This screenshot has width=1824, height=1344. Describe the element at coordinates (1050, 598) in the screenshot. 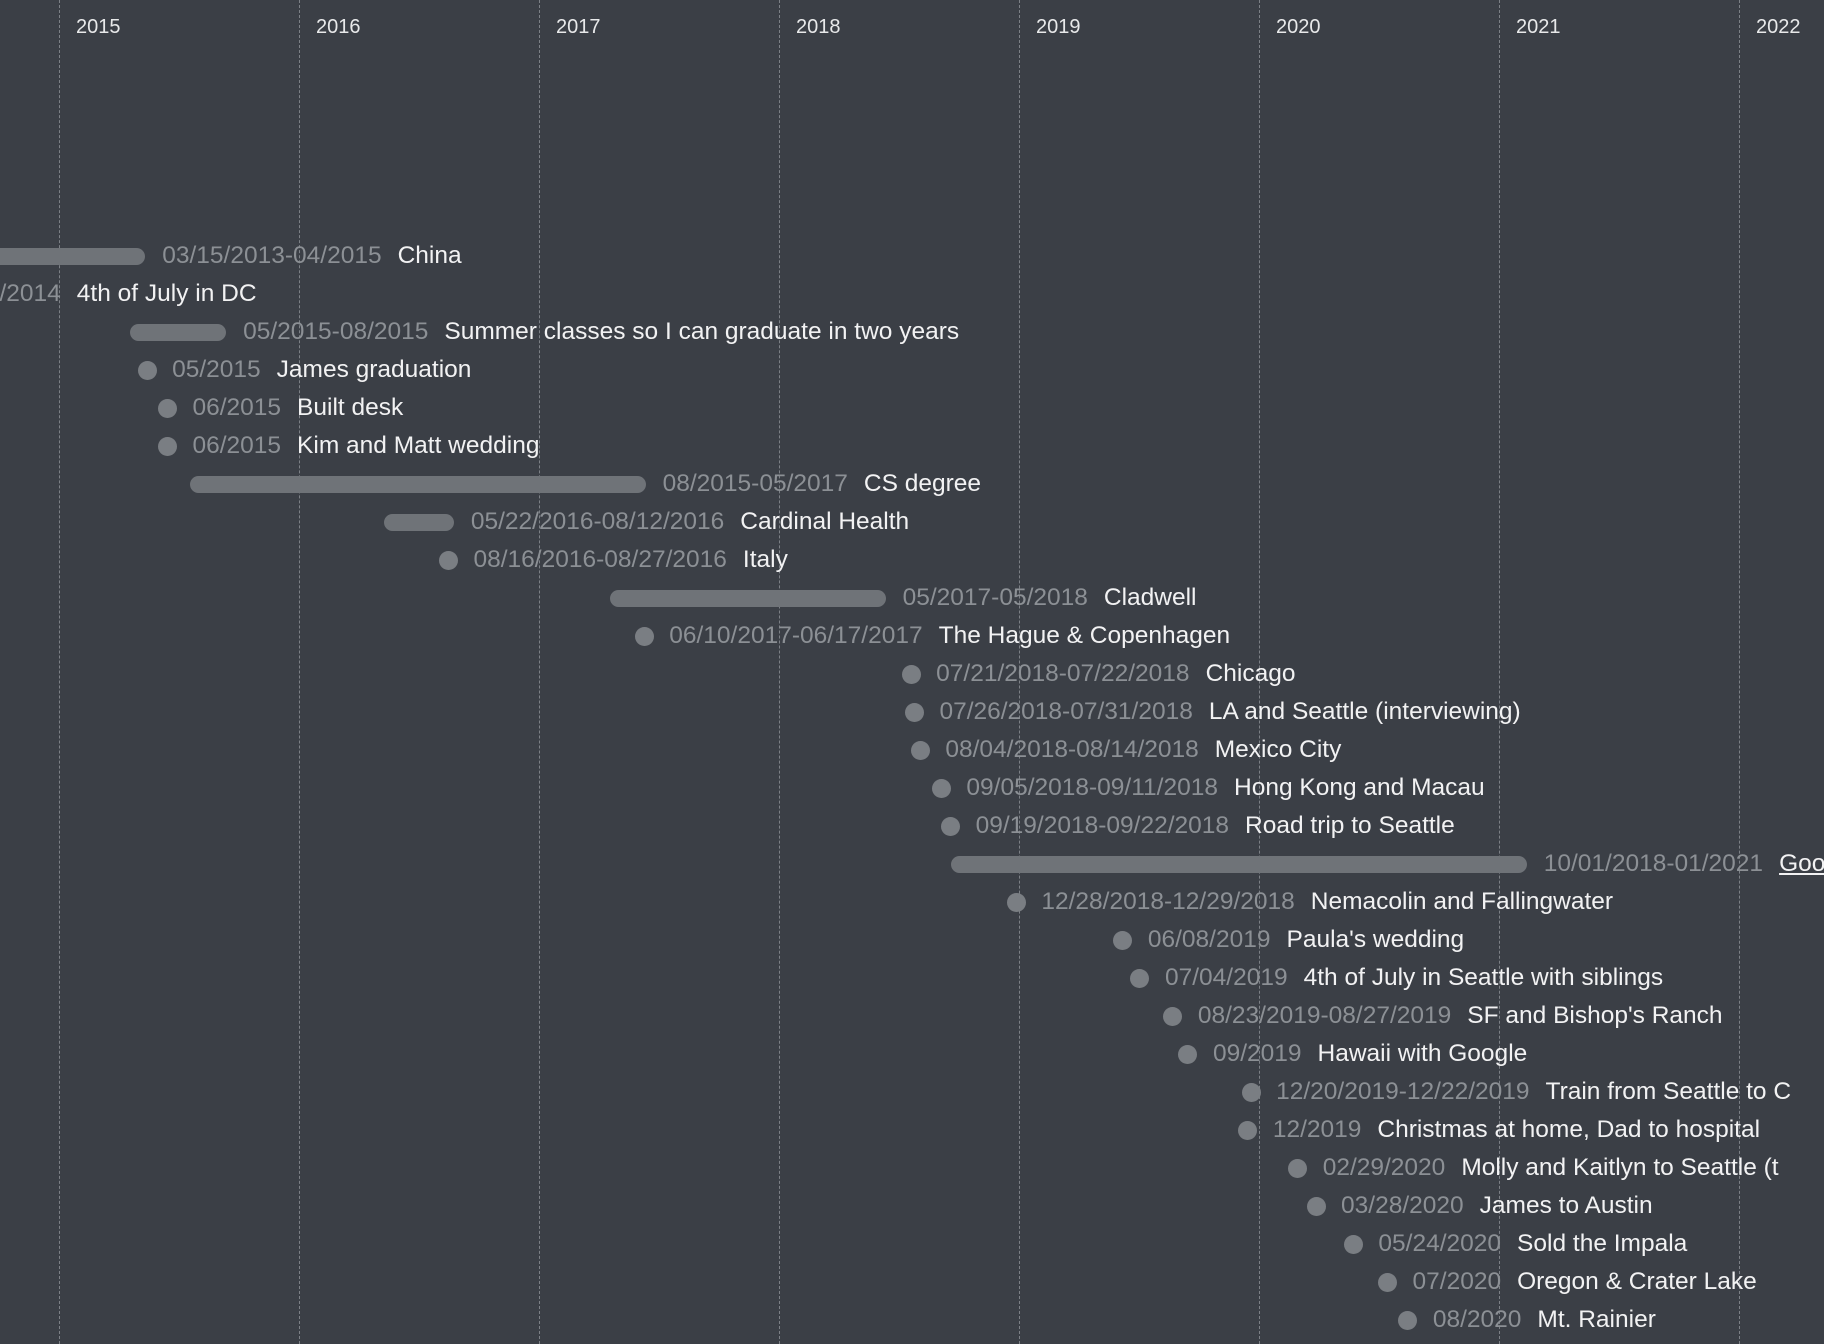

I see `event-label: 05/2017-05/2018 Cladwell` at that location.